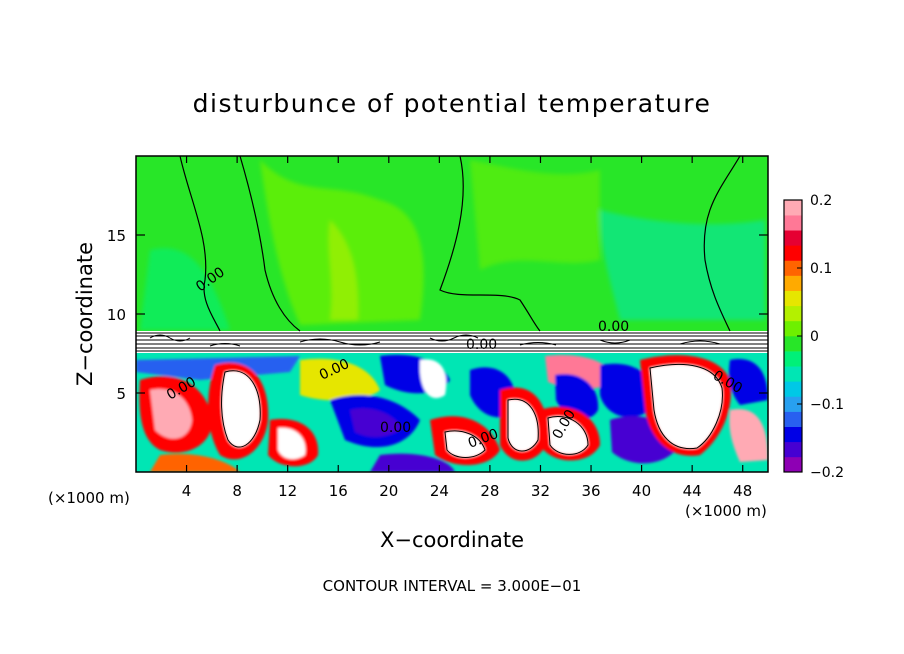 Image resolution: width=904 pixels, height=654 pixels. Describe the element at coordinates (590, 491) in the screenshot. I see `x-tick-label: 36` at that location.